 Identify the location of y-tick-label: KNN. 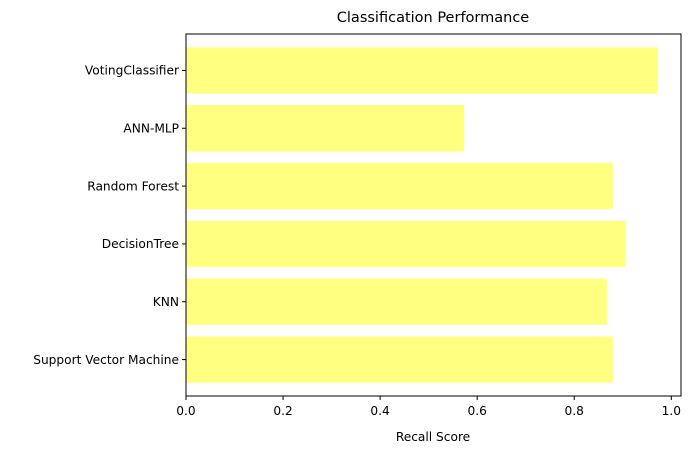
(166, 302).